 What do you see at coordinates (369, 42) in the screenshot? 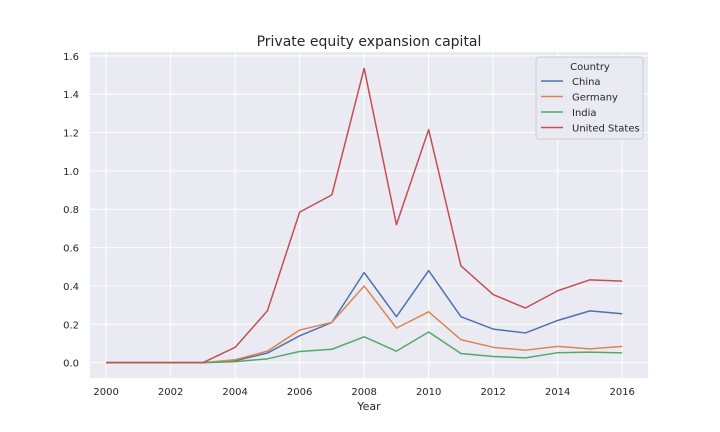
I see `chart-title: Private equity expansion capital` at bounding box center [369, 42].